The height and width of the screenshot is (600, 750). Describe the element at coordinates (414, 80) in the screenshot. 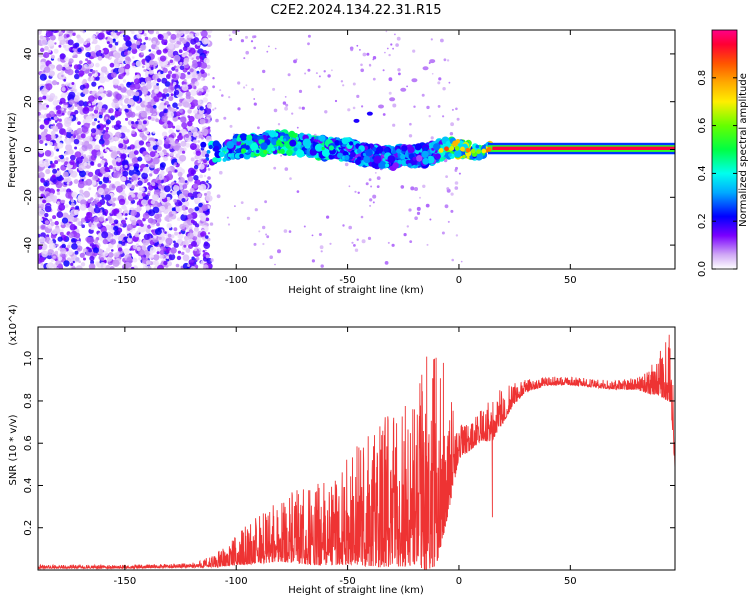

I see `side-trace-point` at that location.